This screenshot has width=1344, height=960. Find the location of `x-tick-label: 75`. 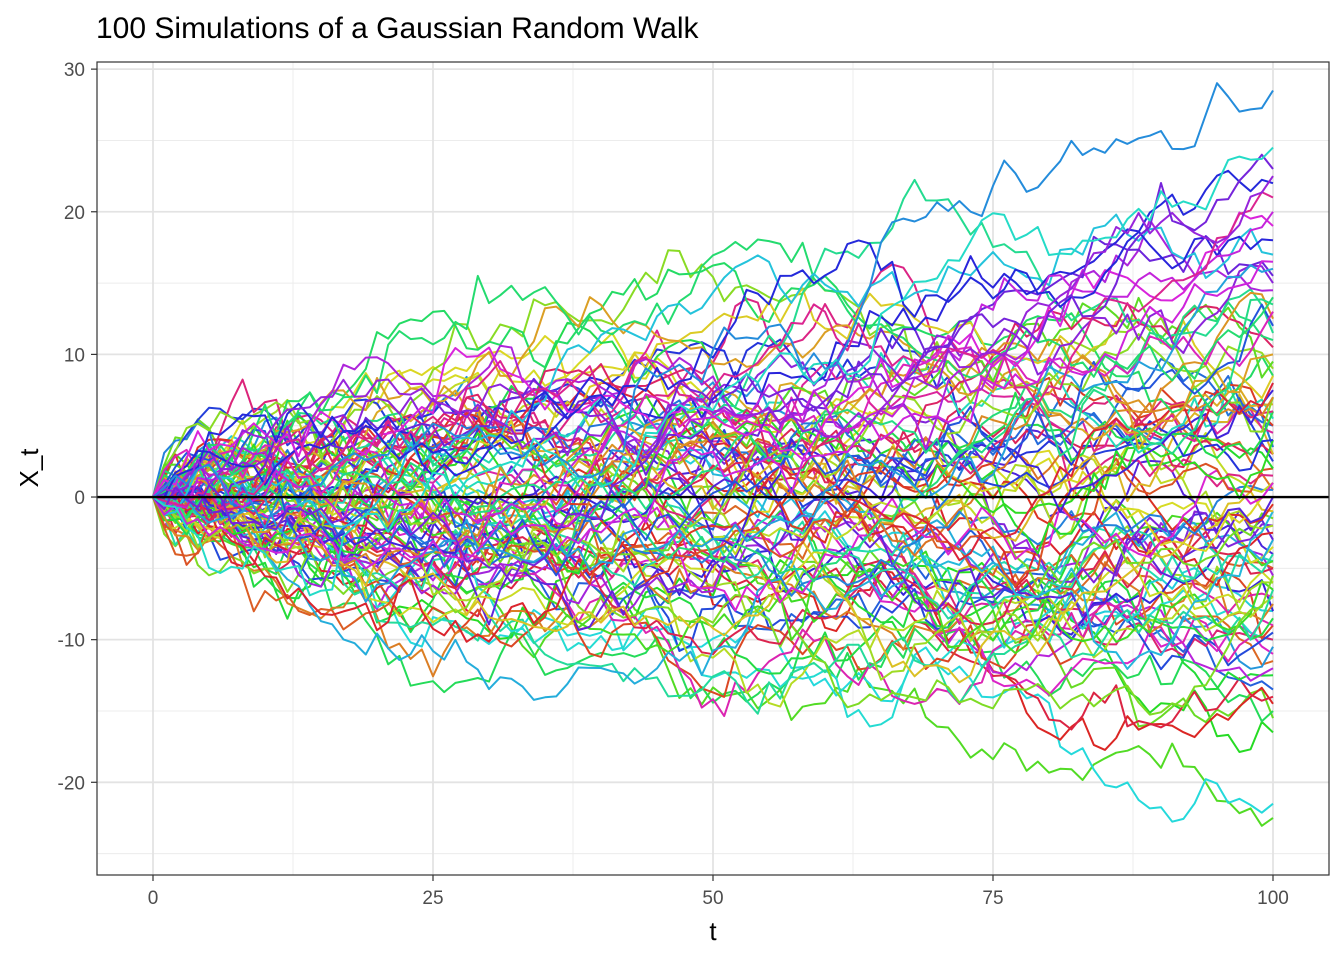

x-tick-label: 75 is located at coordinates (992, 898).